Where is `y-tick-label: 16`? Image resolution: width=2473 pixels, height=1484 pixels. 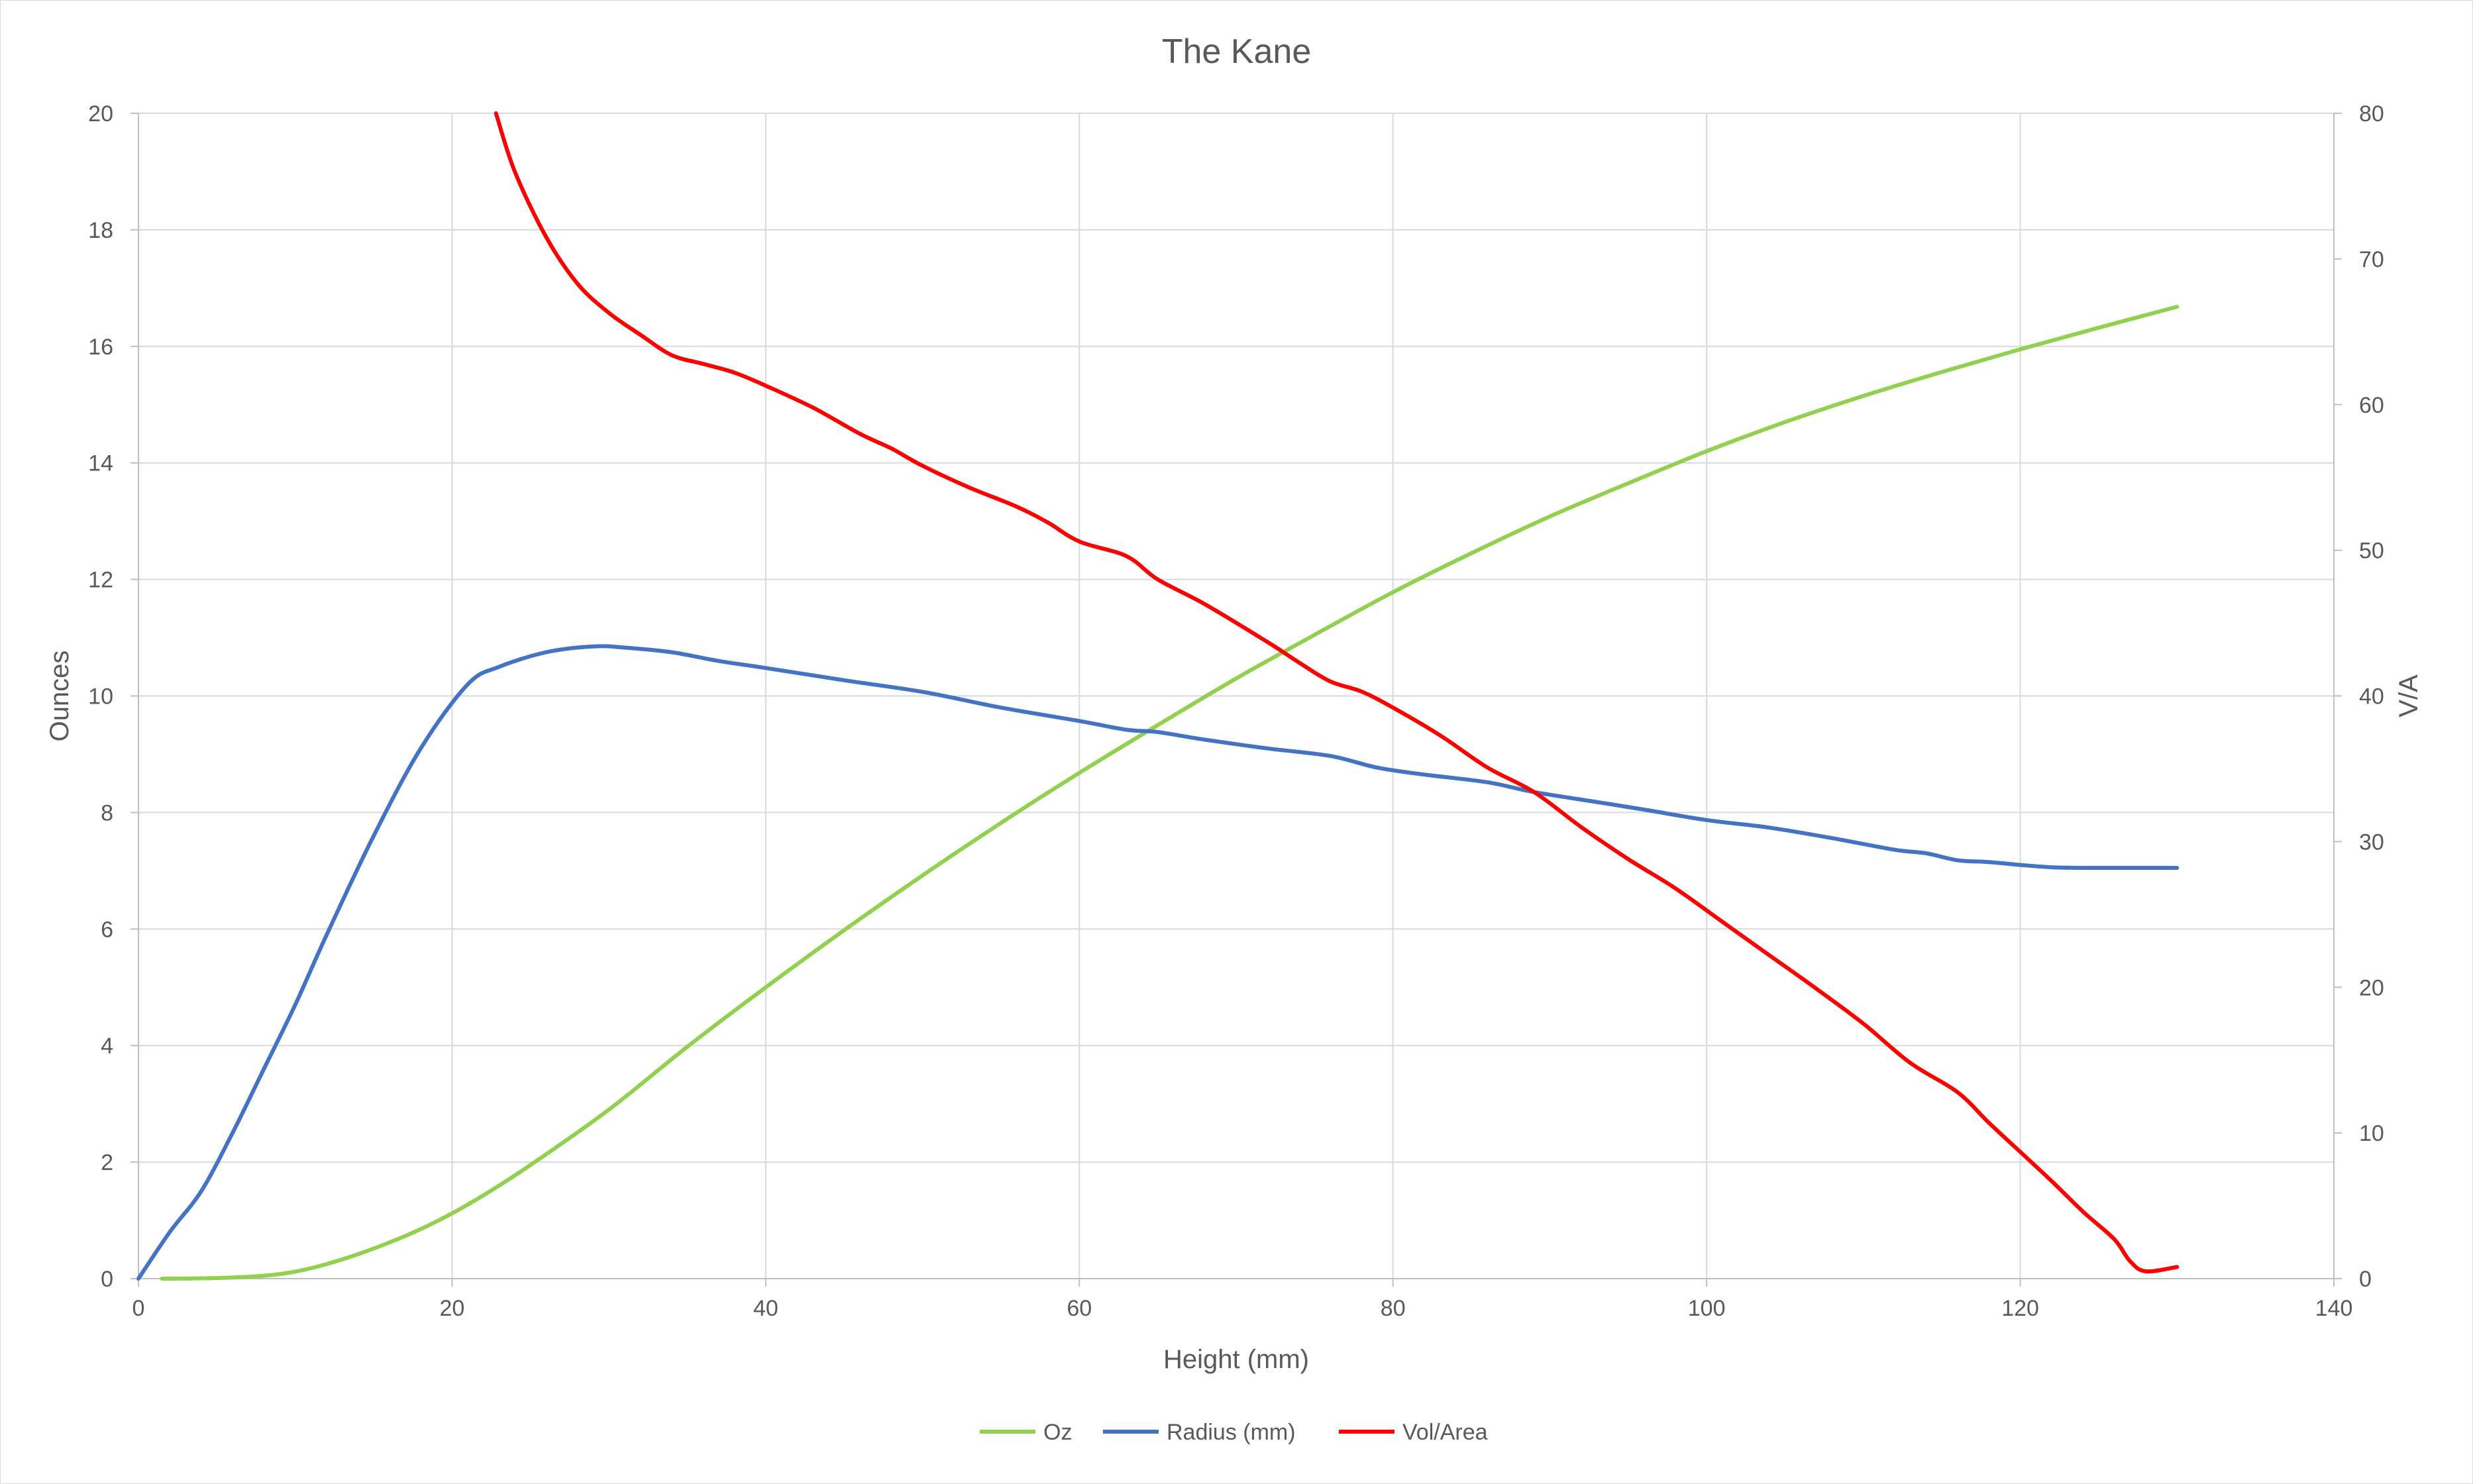 y-tick-label: 16 is located at coordinates (100, 348).